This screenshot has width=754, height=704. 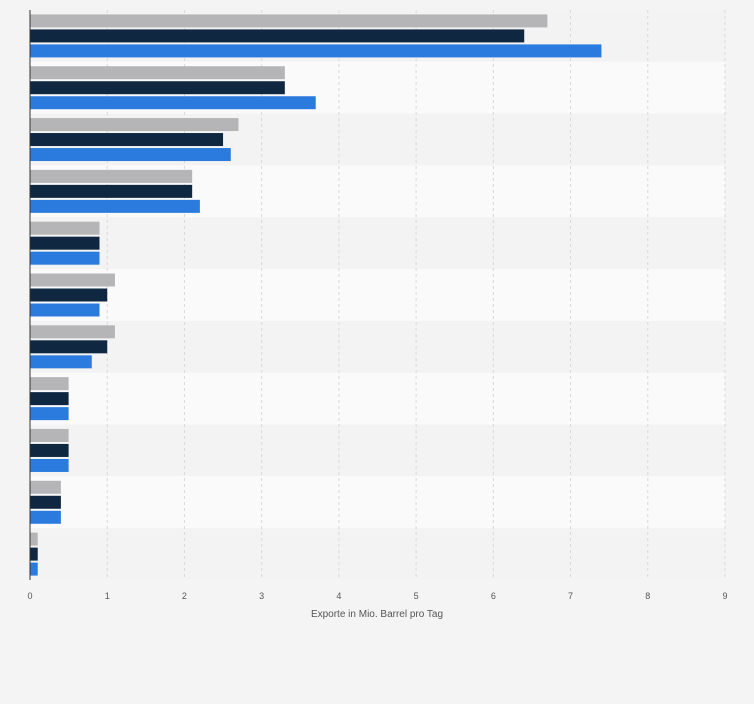 I want to click on x-tick-label: 5, so click(x=416, y=596).